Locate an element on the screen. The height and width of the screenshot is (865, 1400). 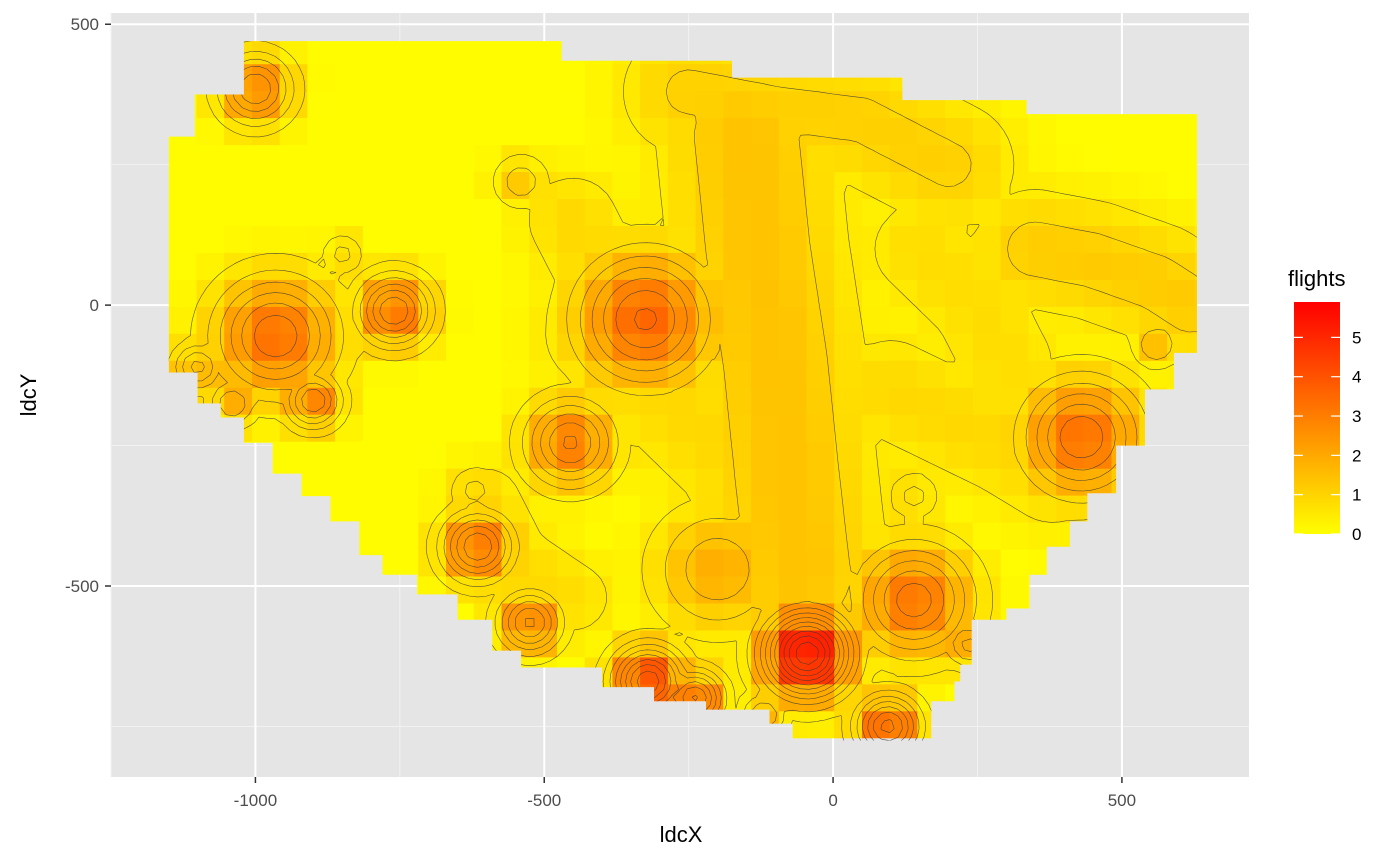
y-tick-label: -500 is located at coordinates (82, 586).